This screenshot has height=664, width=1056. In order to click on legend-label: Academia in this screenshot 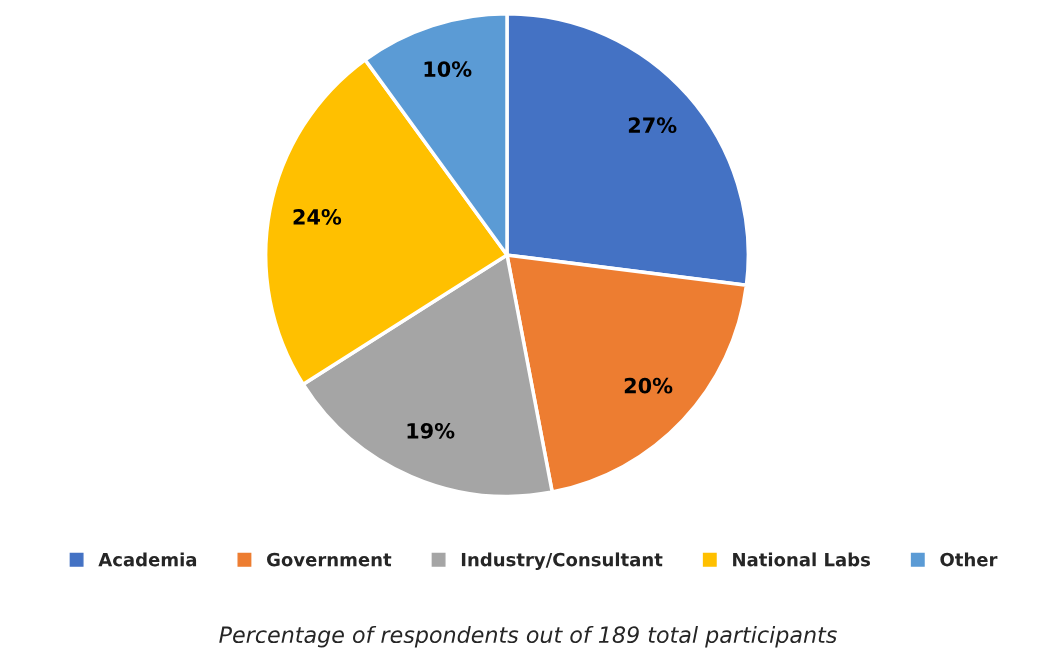, I will do `click(147, 559)`.